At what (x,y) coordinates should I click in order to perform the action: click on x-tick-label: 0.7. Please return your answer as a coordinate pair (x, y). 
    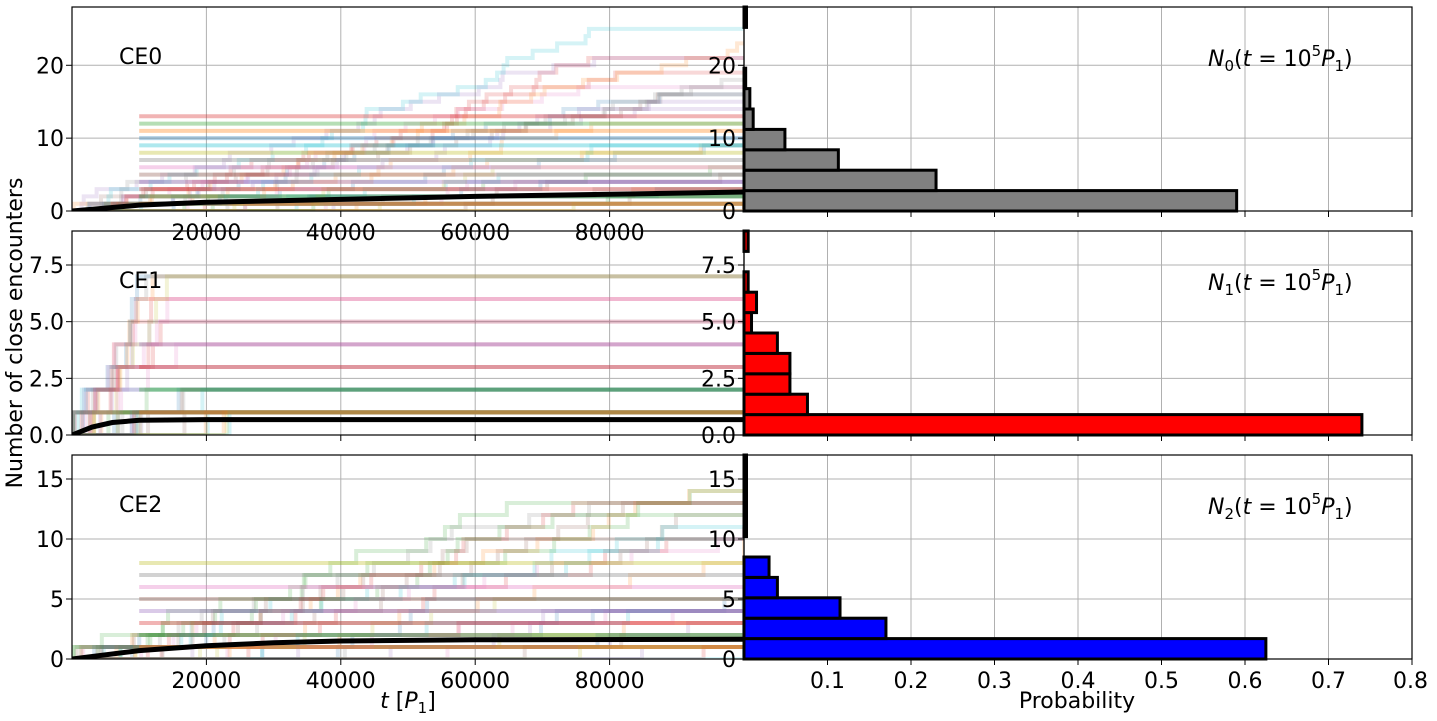
    Looking at the image, I should click on (1328, 681).